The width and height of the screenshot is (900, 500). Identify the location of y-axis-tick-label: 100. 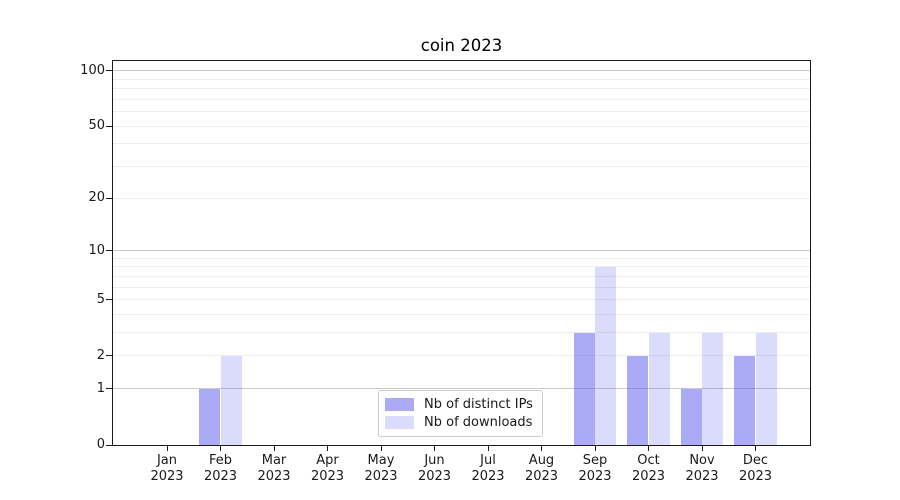
(92, 70).